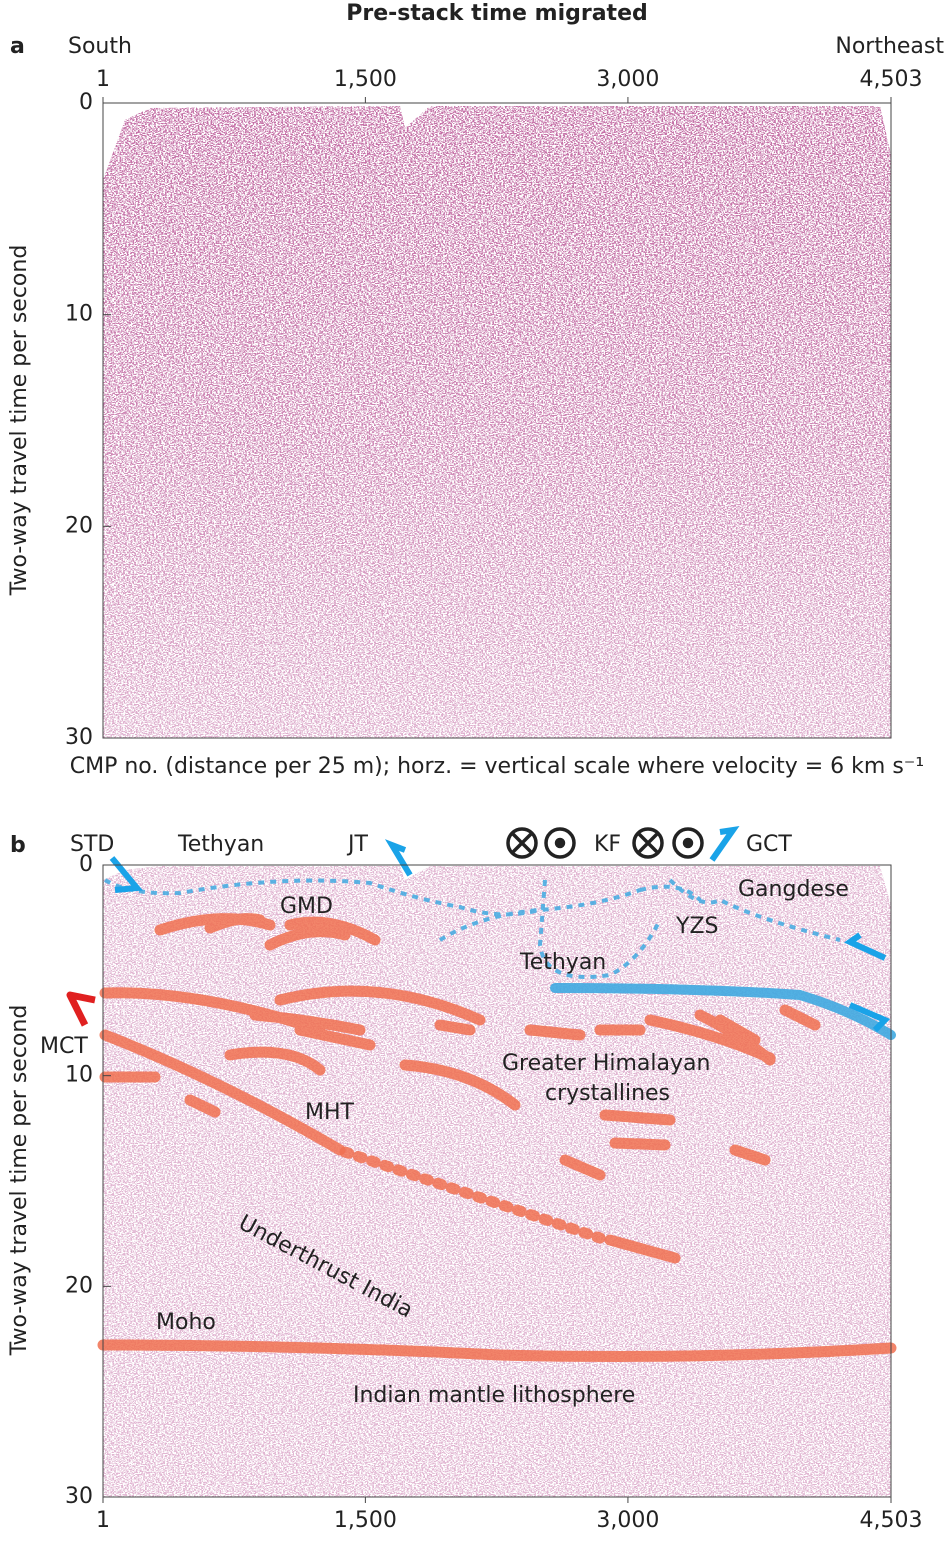 The width and height of the screenshot is (946, 1541). What do you see at coordinates (496, 13) in the screenshot?
I see `chart-title: Pre-stack time migrated` at bounding box center [496, 13].